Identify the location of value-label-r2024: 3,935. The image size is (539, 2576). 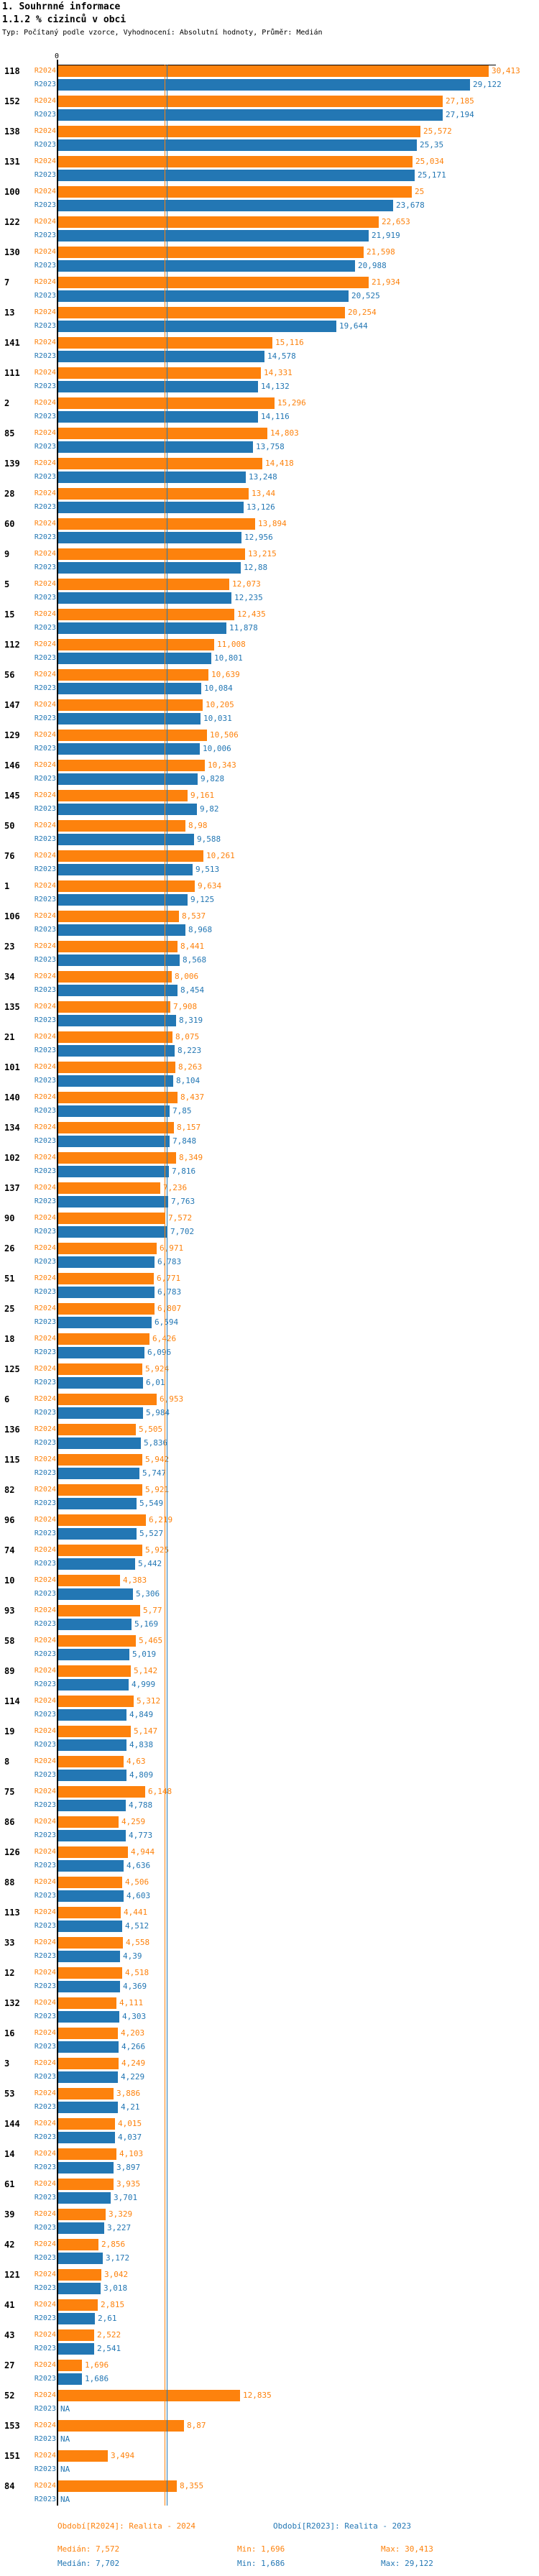
(128, 2184).